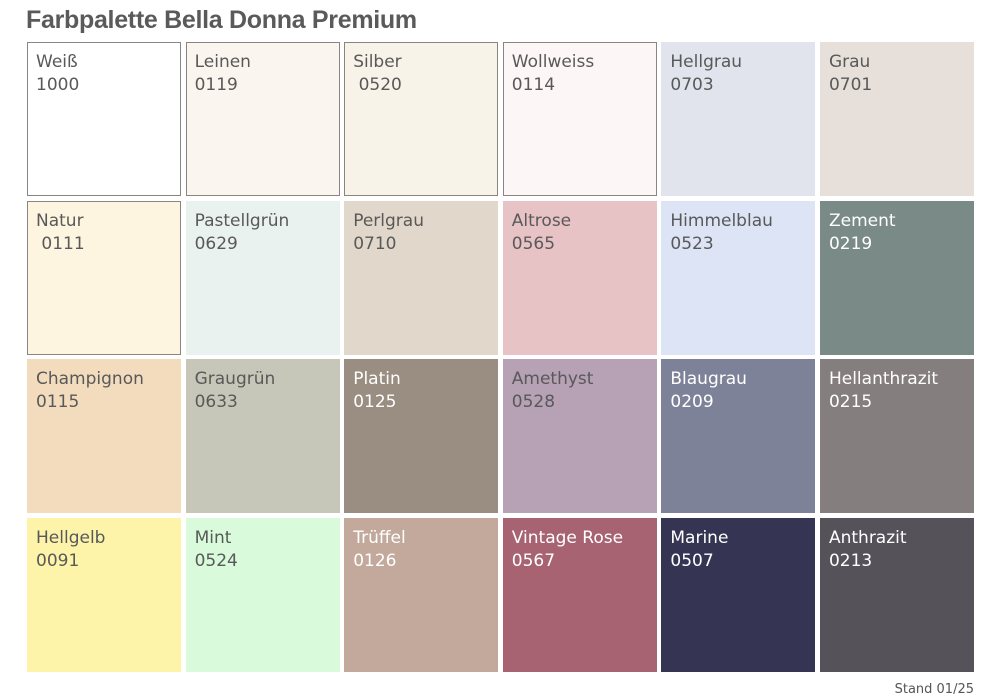  I want to click on color-swatch: Vintage Rose 0567, so click(579, 594).